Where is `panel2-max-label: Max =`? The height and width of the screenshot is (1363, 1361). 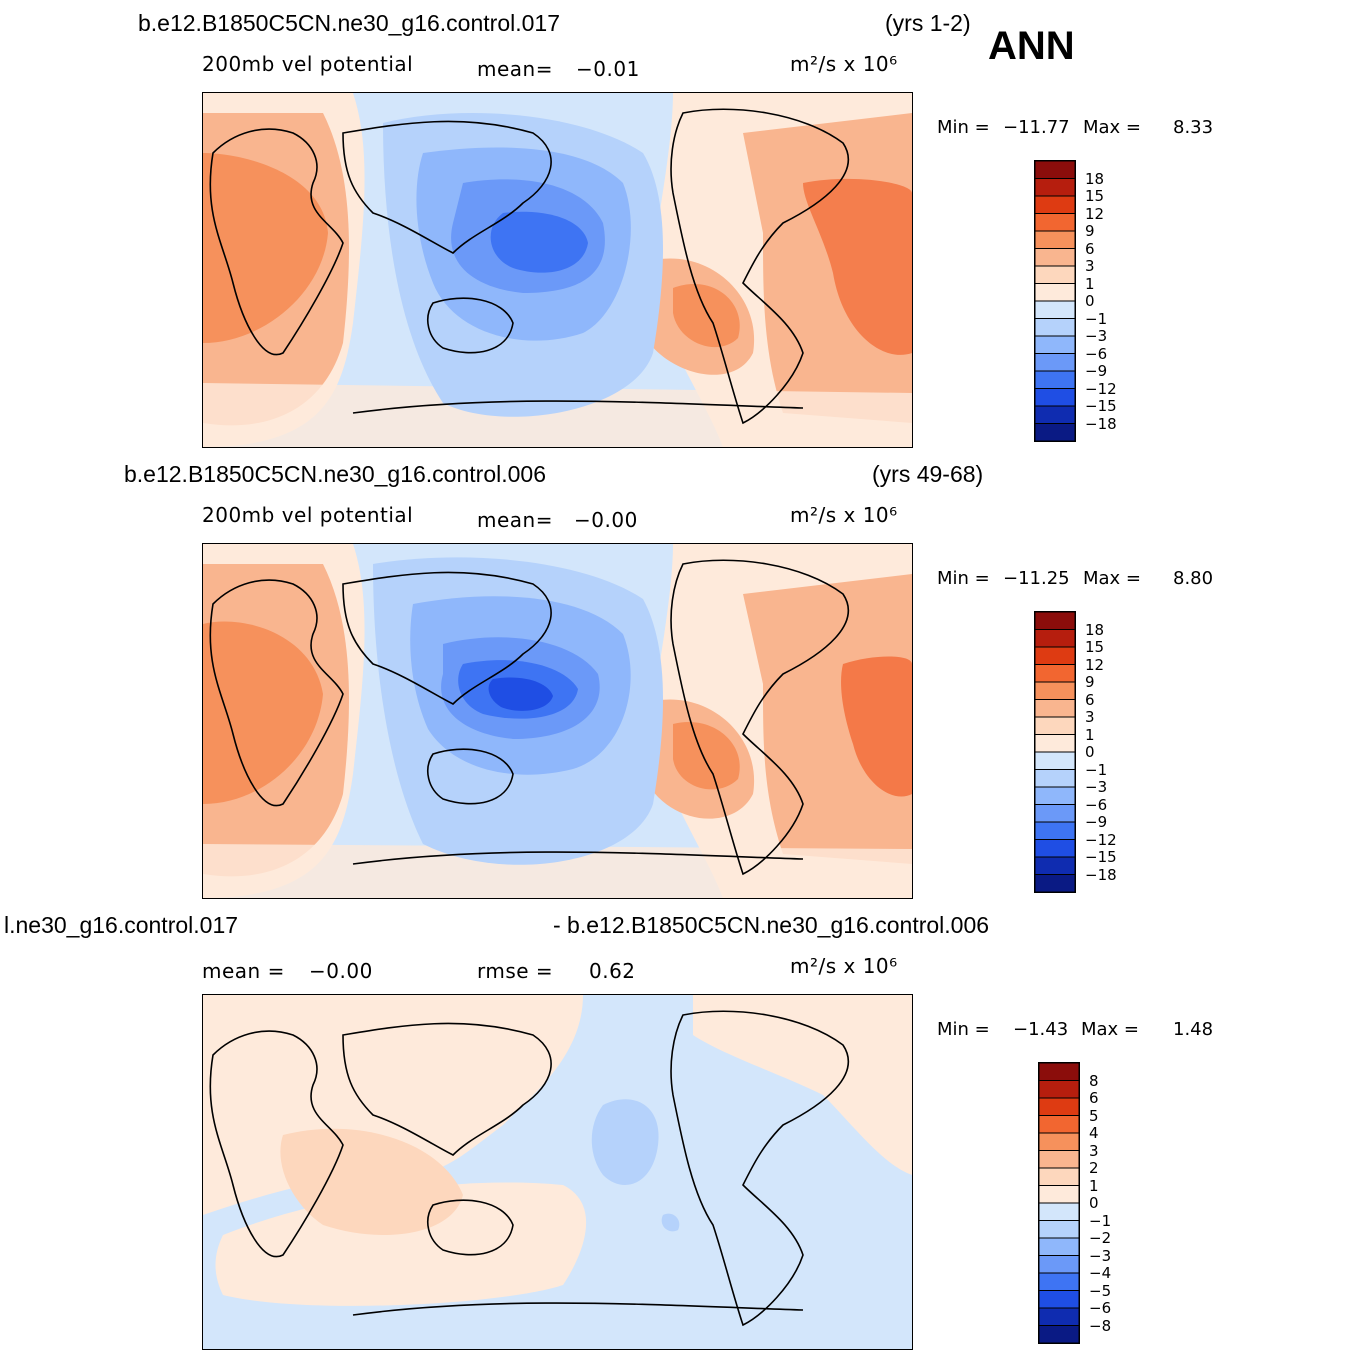
panel2-max-label: Max = is located at coordinates (1112, 578).